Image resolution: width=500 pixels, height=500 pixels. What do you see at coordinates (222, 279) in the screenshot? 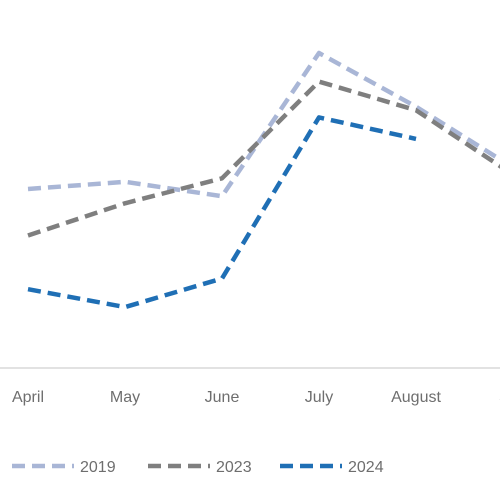
I see `data-point-2024-June` at bounding box center [222, 279].